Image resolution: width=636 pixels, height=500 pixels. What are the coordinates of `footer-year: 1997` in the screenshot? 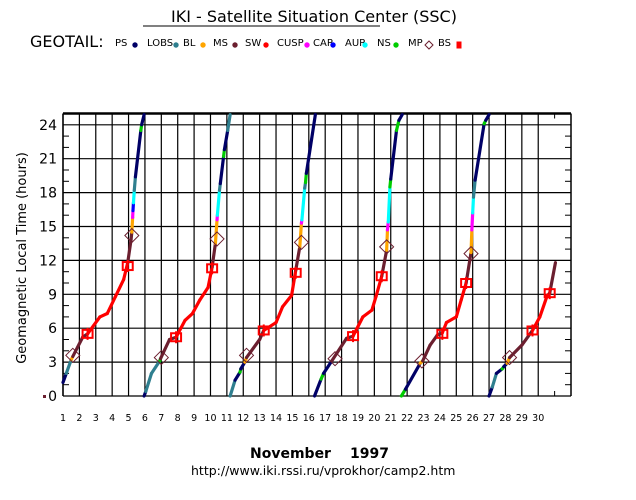 It's located at (369, 454).